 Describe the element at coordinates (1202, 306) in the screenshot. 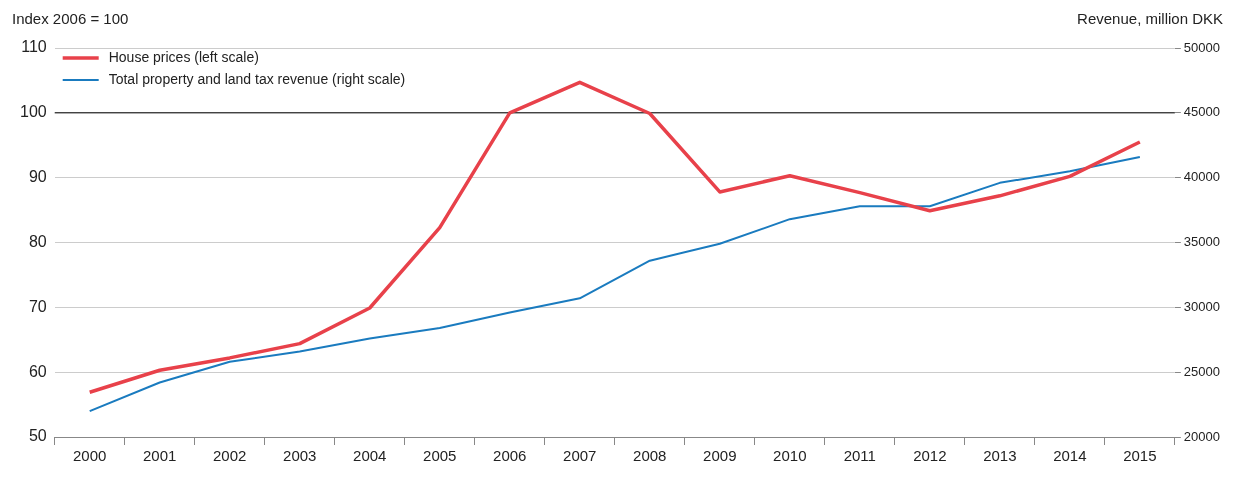

I see `y2-tick-label: 30000` at that location.